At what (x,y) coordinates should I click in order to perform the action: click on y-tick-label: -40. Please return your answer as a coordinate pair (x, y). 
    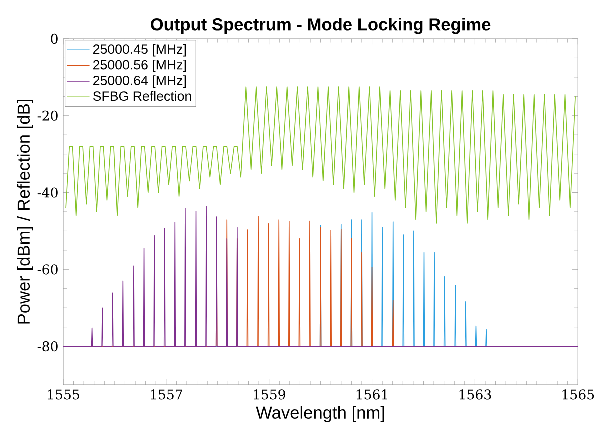
    Looking at the image, I should click on (48, 193).